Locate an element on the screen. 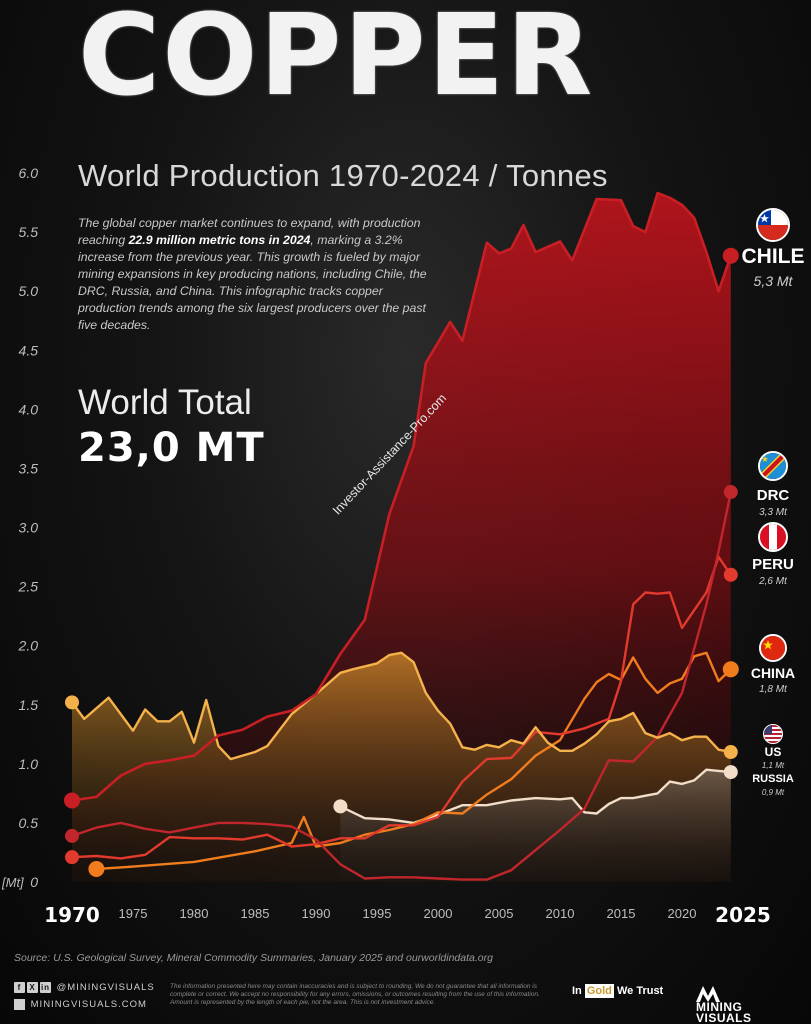 The width and height of the screenshot is (811, 1024). y-tick-label: 1.5 is located at coordinates (29, 705).